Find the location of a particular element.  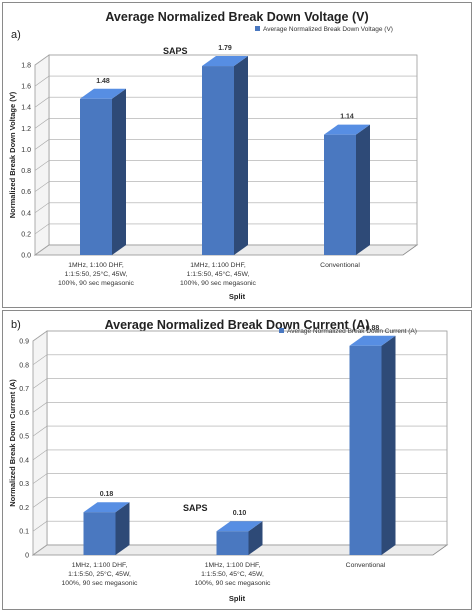

y-tick-label: 0.0 is located at coordinates (26, 256).